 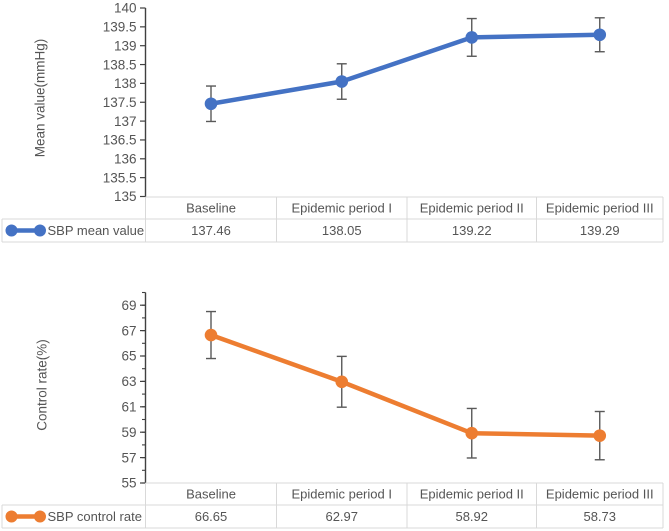 What do you see at coordinates (125, 45) in the screenshot?
I see `y-axis-tick-label: 139` at bounding box center [125, 45].